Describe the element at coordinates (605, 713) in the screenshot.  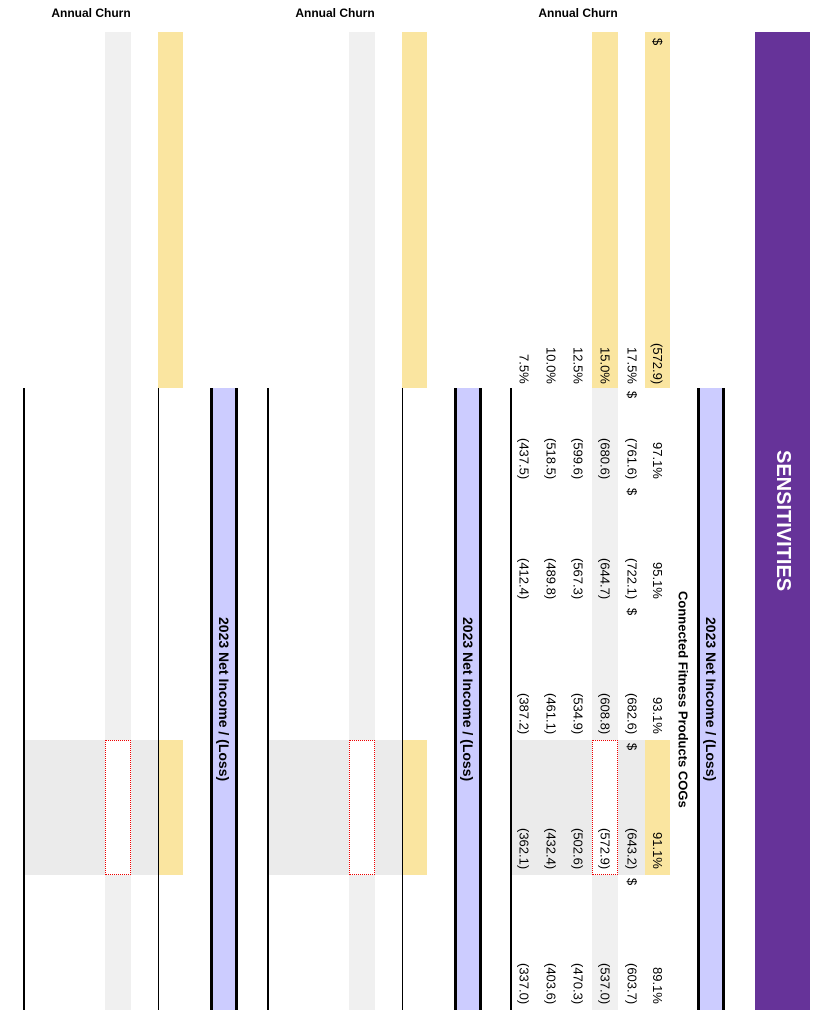
I see `cell-value: (608.8)` at that location.